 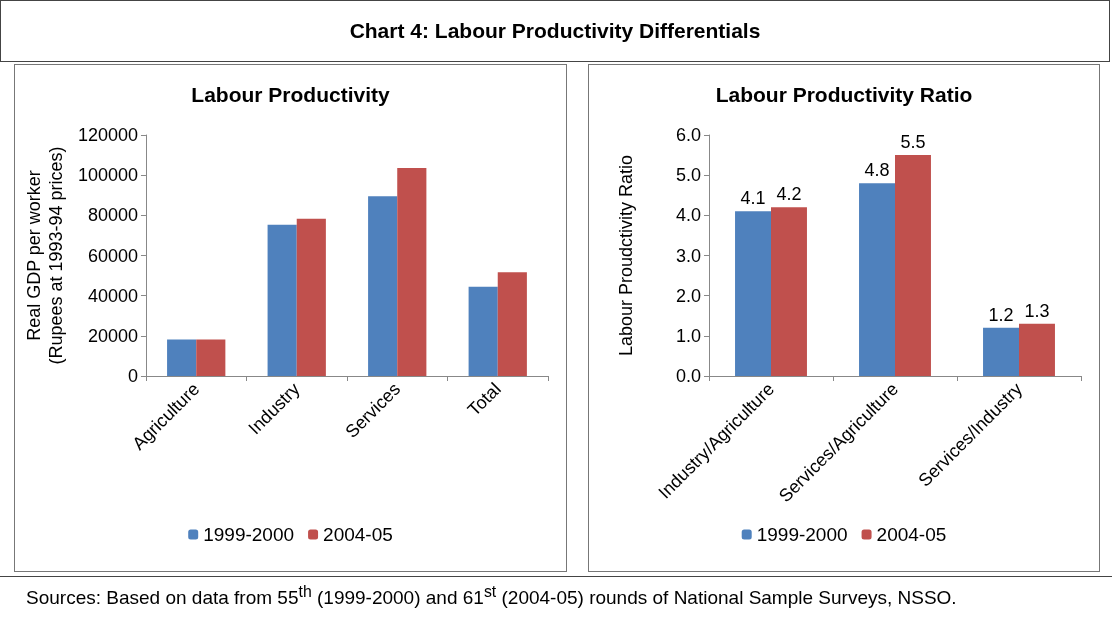 What do you see at coordinates (112, 215) in the screenshot?
I see `y-tick-label: 80000` at bounding box center [112, 215].